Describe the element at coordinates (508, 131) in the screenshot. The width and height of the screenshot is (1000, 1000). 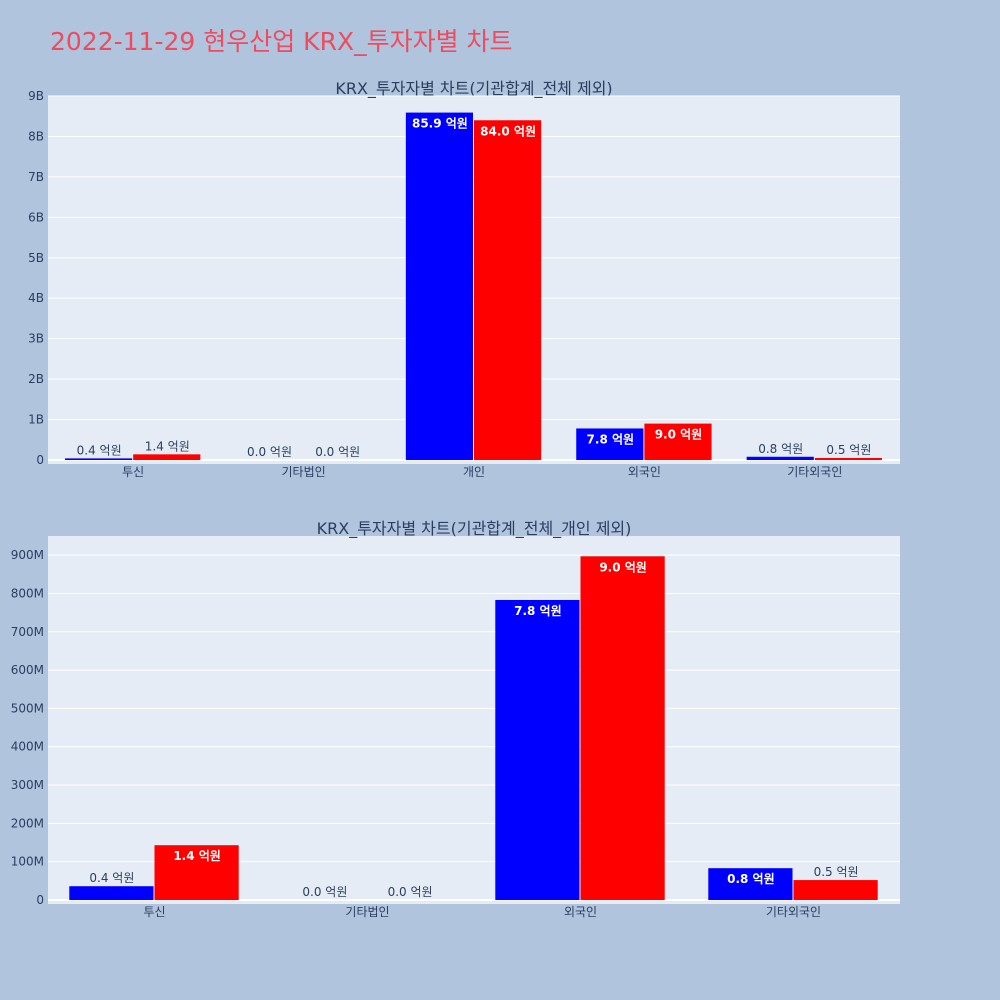
I see `data-label: 84.0 억원` at that location.